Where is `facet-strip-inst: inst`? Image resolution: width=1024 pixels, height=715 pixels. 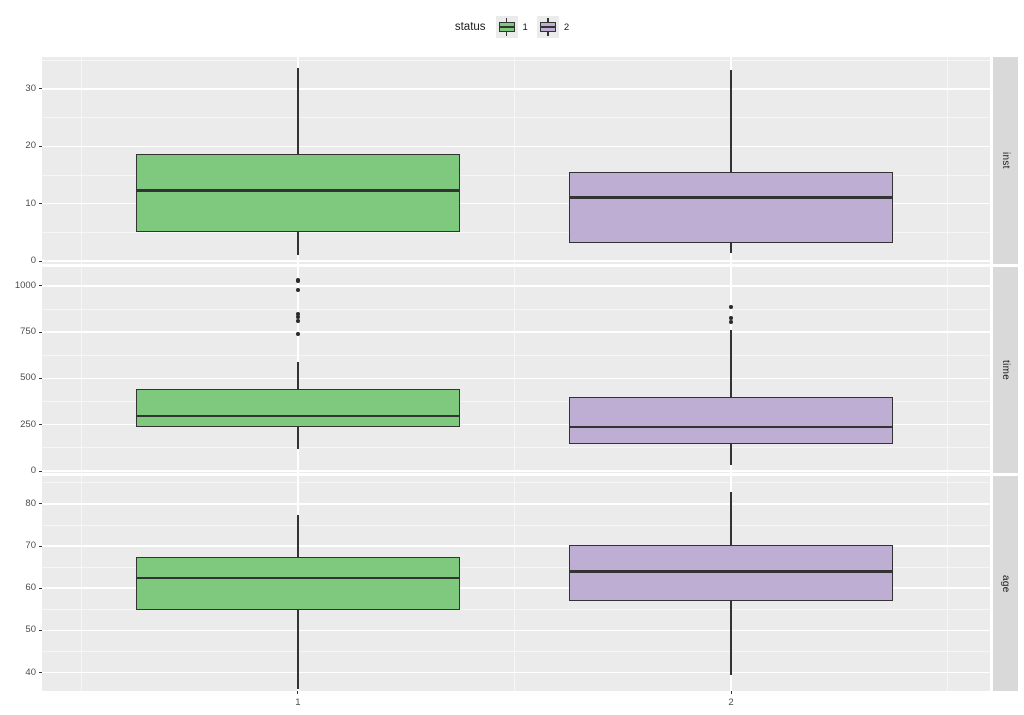
facet-strip-inst: inst is located at coordinates (1005, 160).